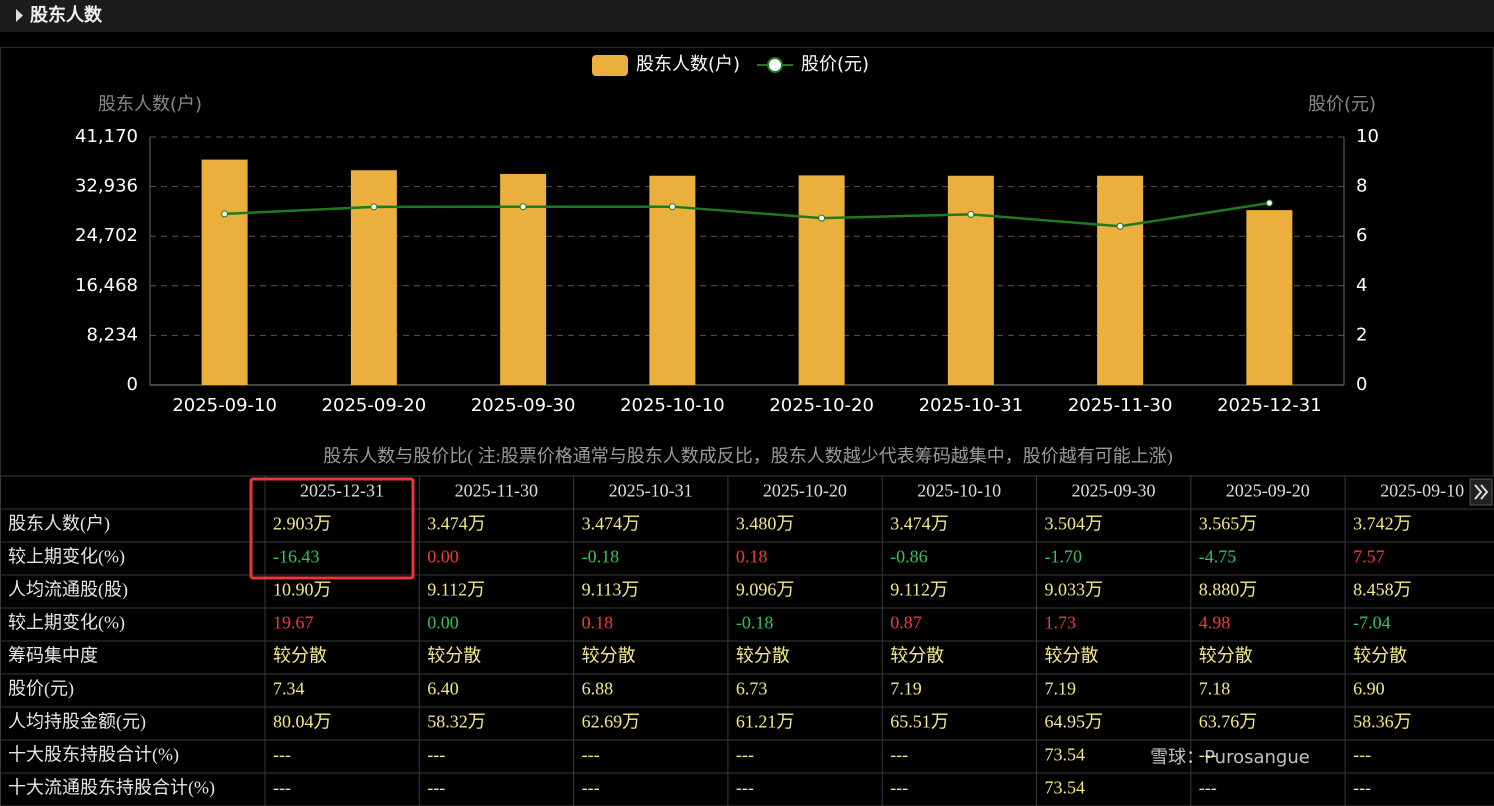  I want to click on table-cell: -0.86, so click(909, 557).